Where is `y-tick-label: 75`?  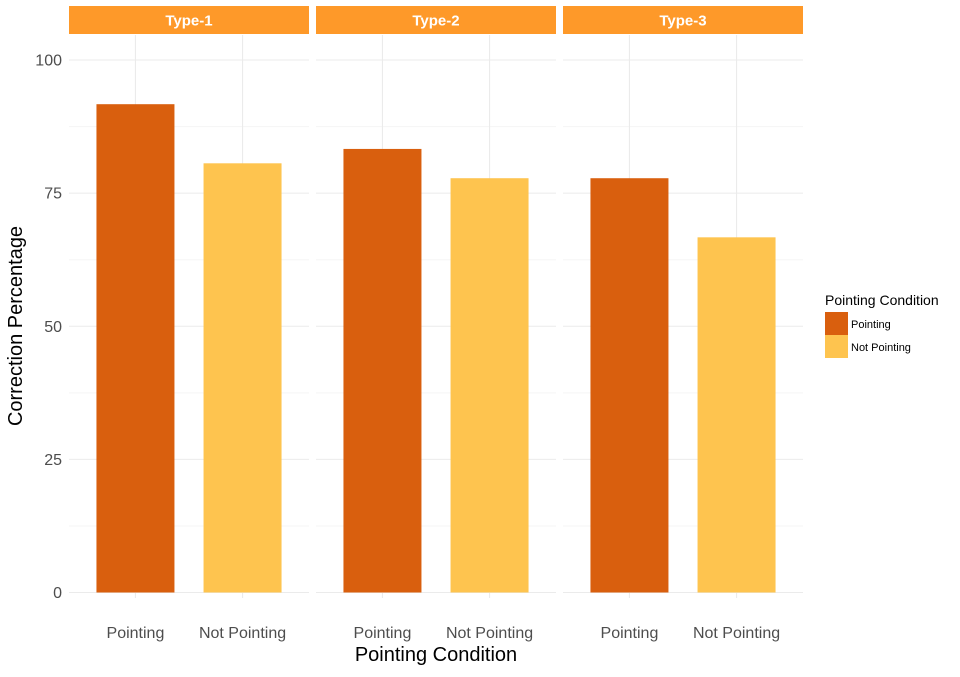 y-tick-label: 75 is located at coordinates (53, 194).